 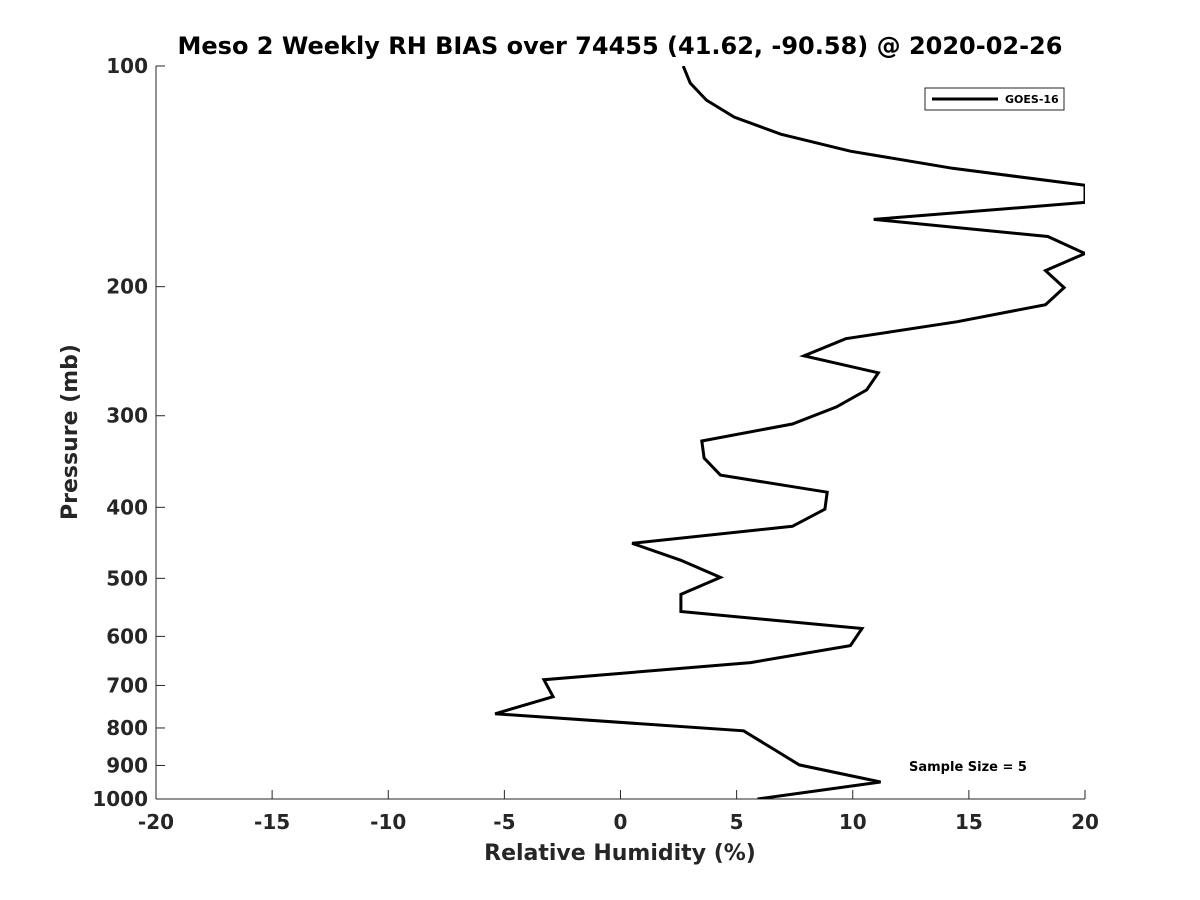 I want to click on x-tick-label: -20, so click(x=156, y=822).